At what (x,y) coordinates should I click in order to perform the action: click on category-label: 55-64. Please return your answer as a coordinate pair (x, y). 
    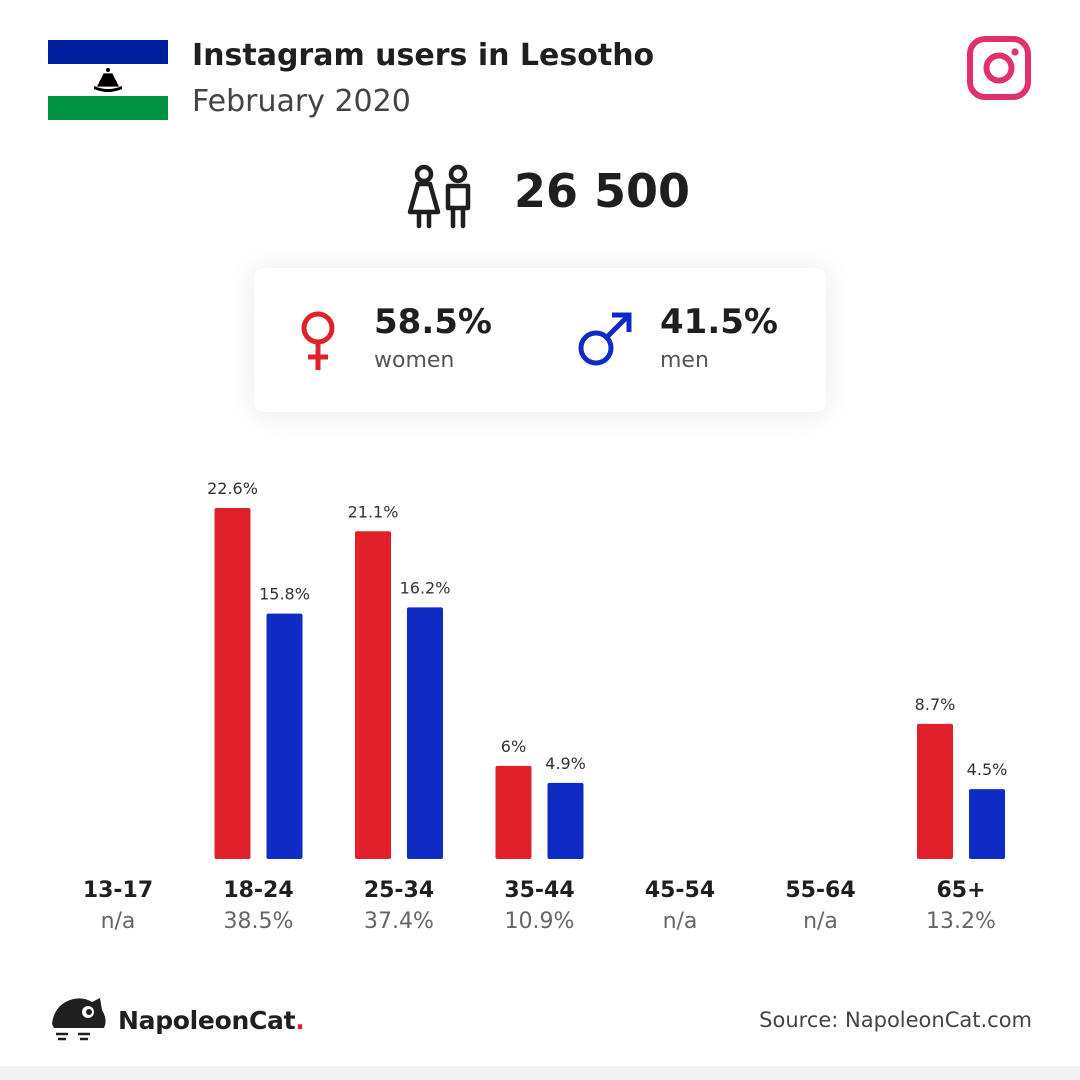
    Looking at the image, I should click on (820, 890).